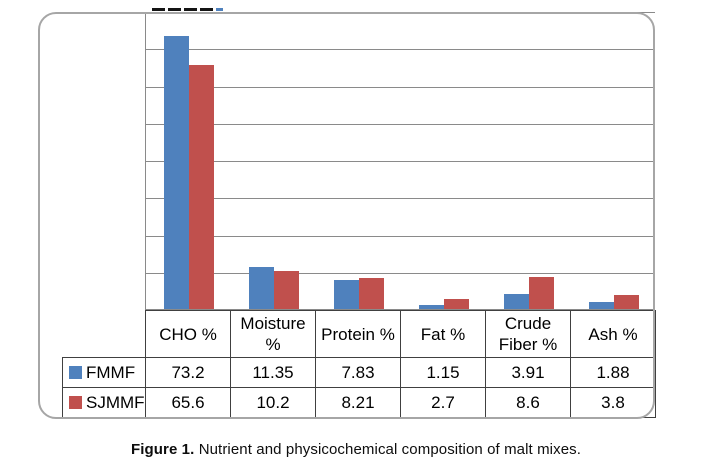 This screenshot has width=712, height=472. I want to click on table-row: SJMMF 65.6 10.2 8.21 2.7 8.6 3.8, so click(359, 402).